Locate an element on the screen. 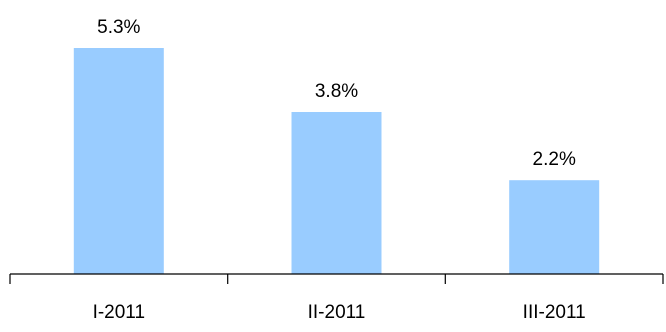 The width and height of the screenshot is (666, 332). category-label-1: I-2011 is located at coordinates (119, 312).